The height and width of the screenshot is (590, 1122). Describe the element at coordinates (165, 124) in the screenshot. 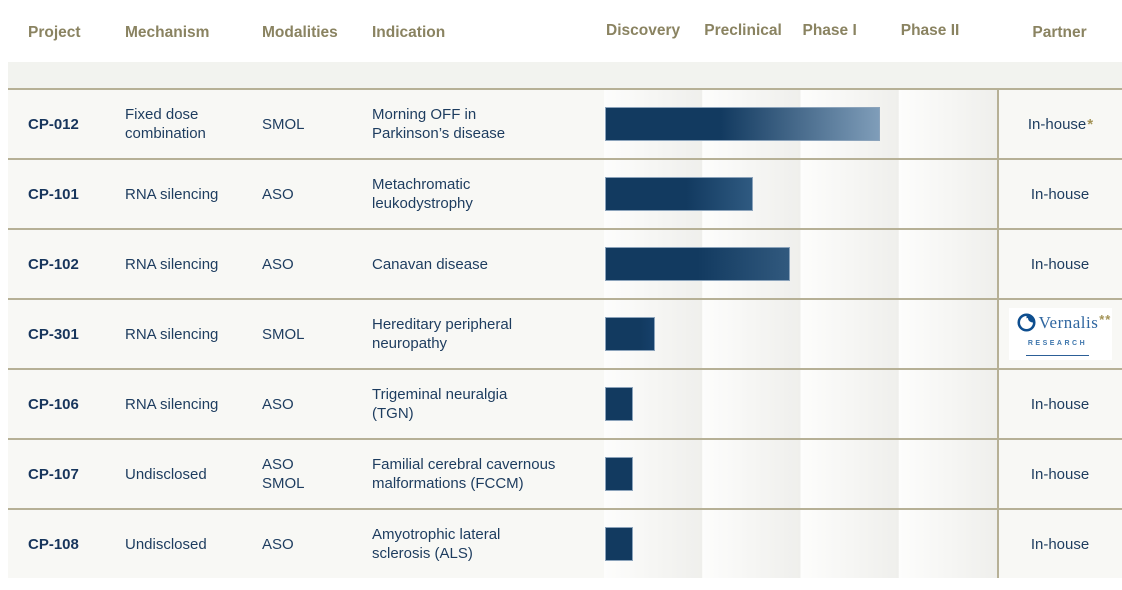

I see `mechanism-cell: Fixed dose combination` at that location.